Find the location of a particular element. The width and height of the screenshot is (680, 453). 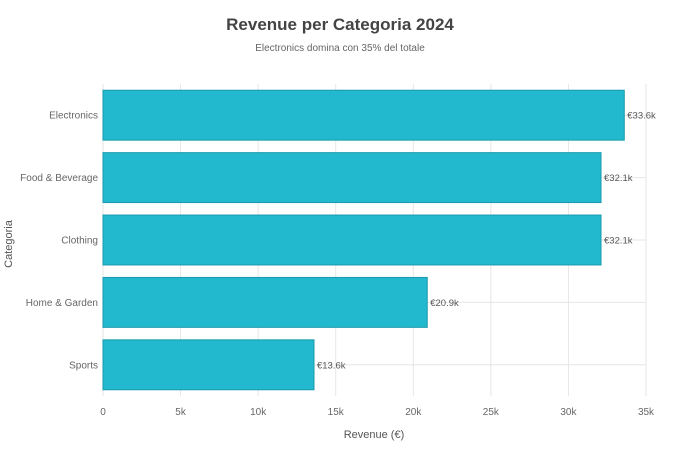

chart-subtitle: Electronics domina con 35% del totale is located at coordinates (340, 48).